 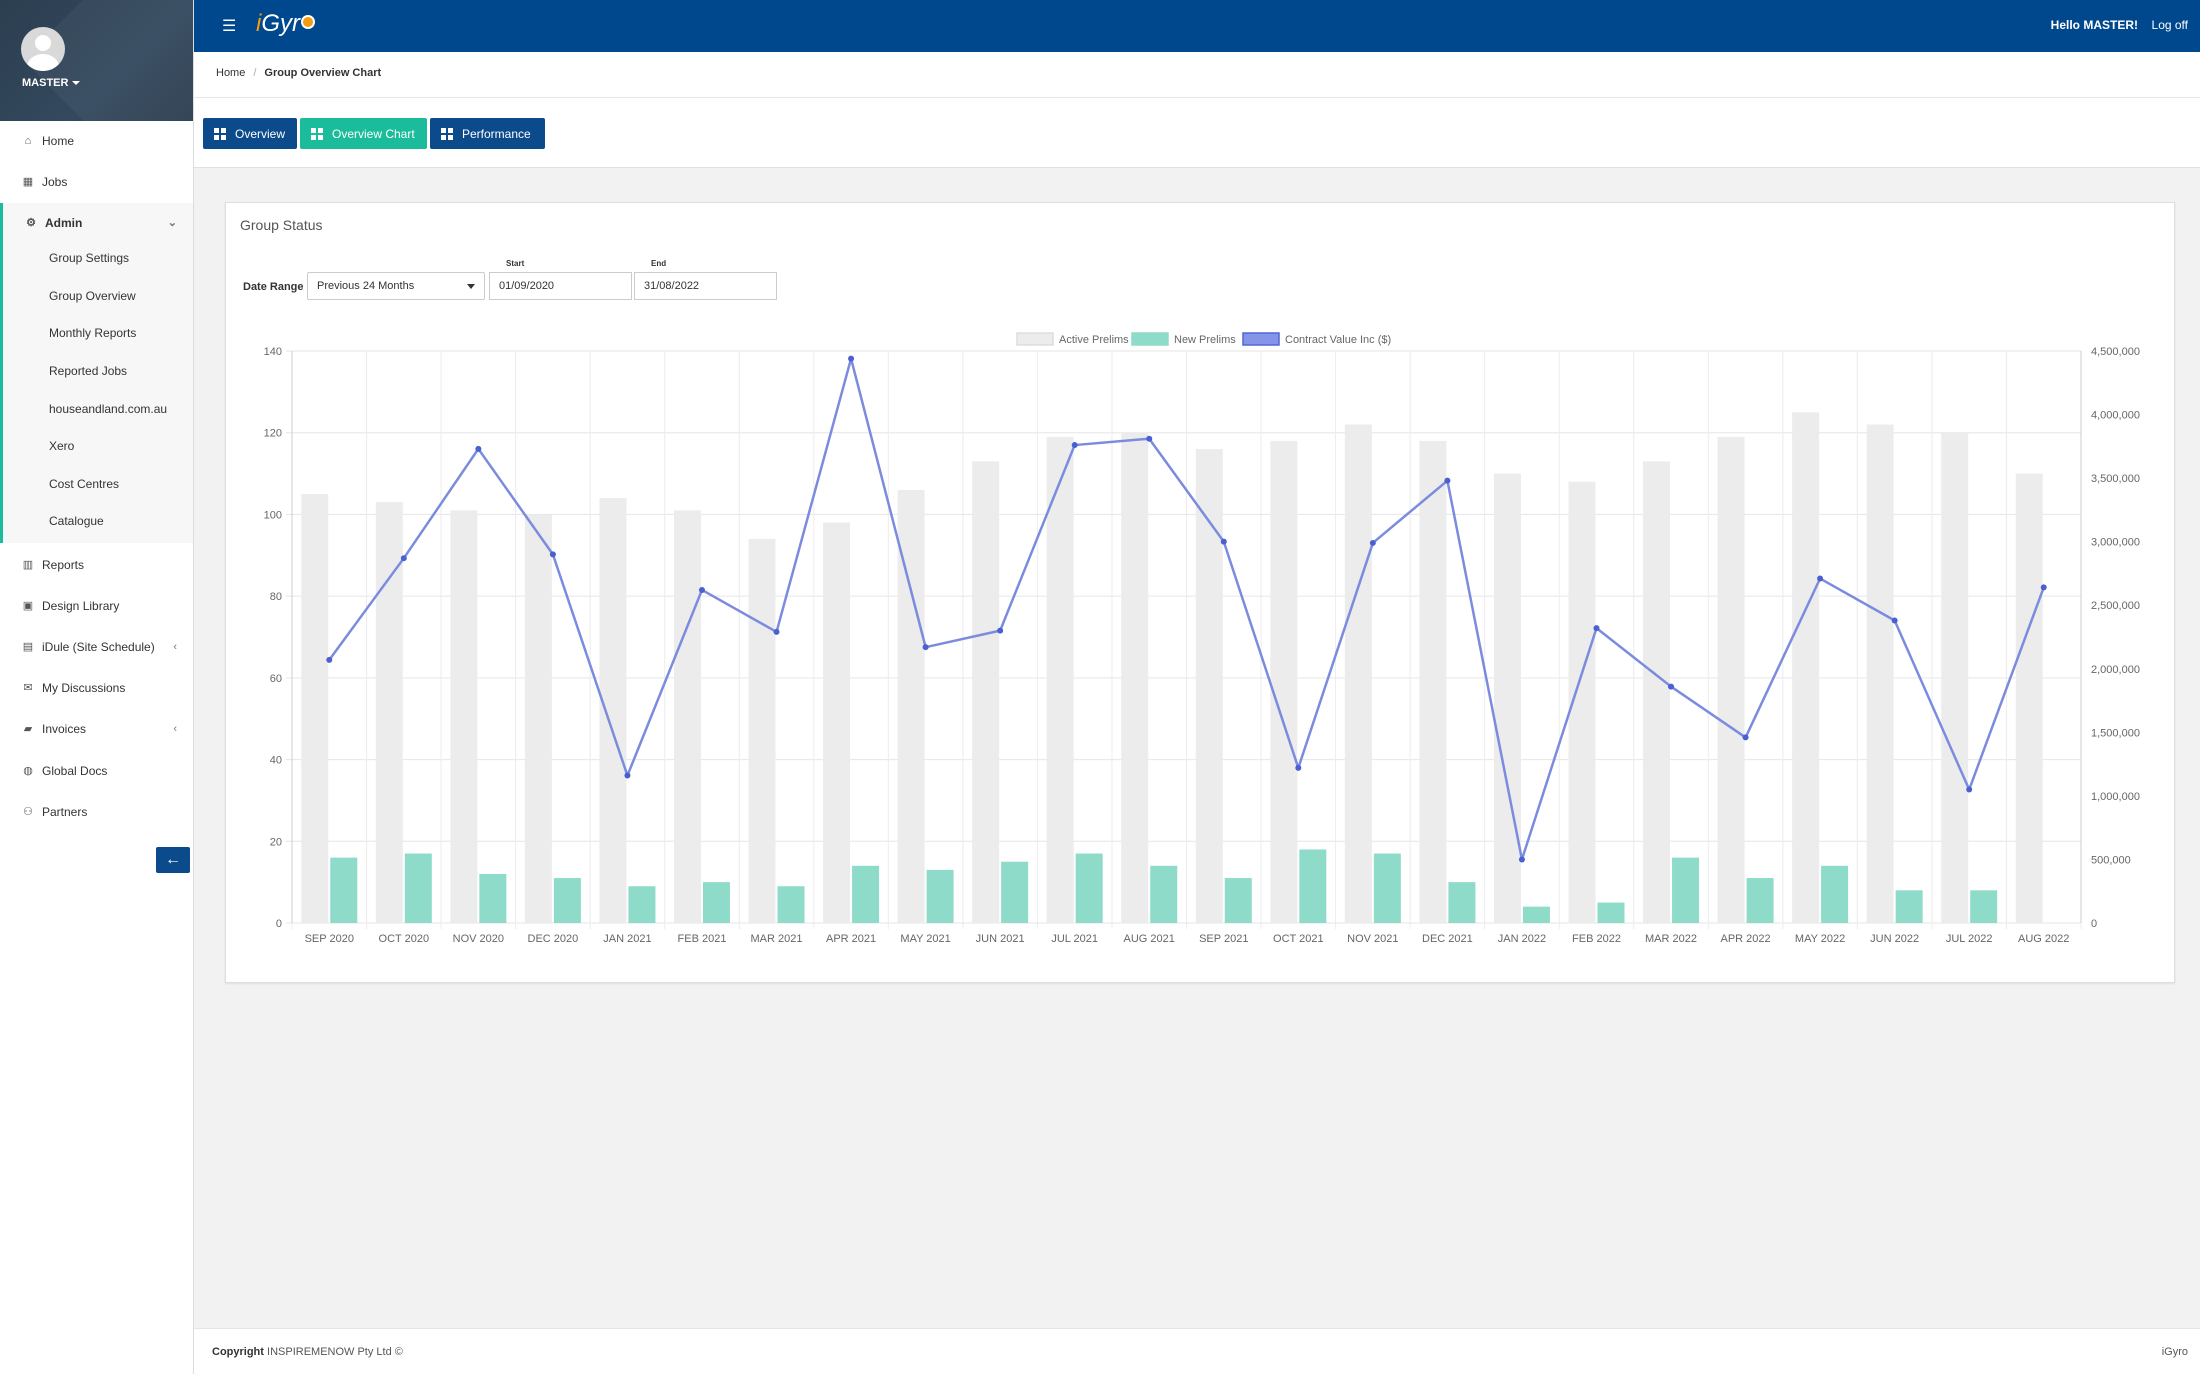 I want to click on sidebar-item-label: Design Library, so click(x=81, y=605).